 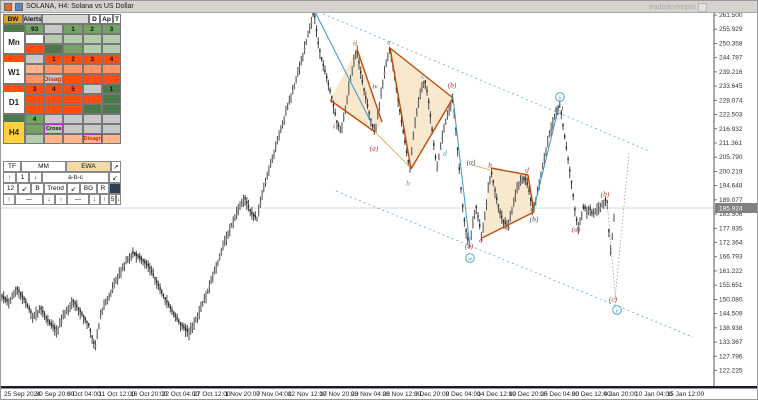 What do you see at coordinates (181, 394) in the screenshot?
I see `time-tick-label: 22 Oct 04:00` at bounding box center [181, 394].